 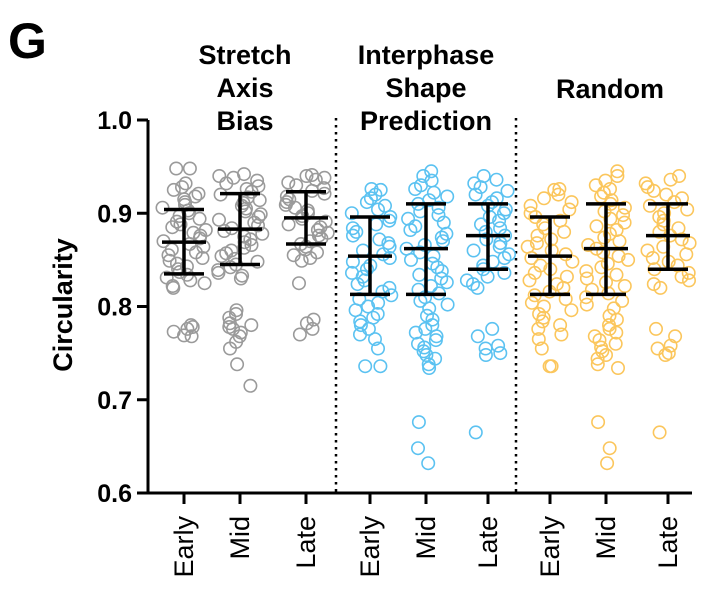 What do you see at coordinates (426, 55) in the screenshot?
I see `group-title-line: Interphase` at bounding box center [426, 55].